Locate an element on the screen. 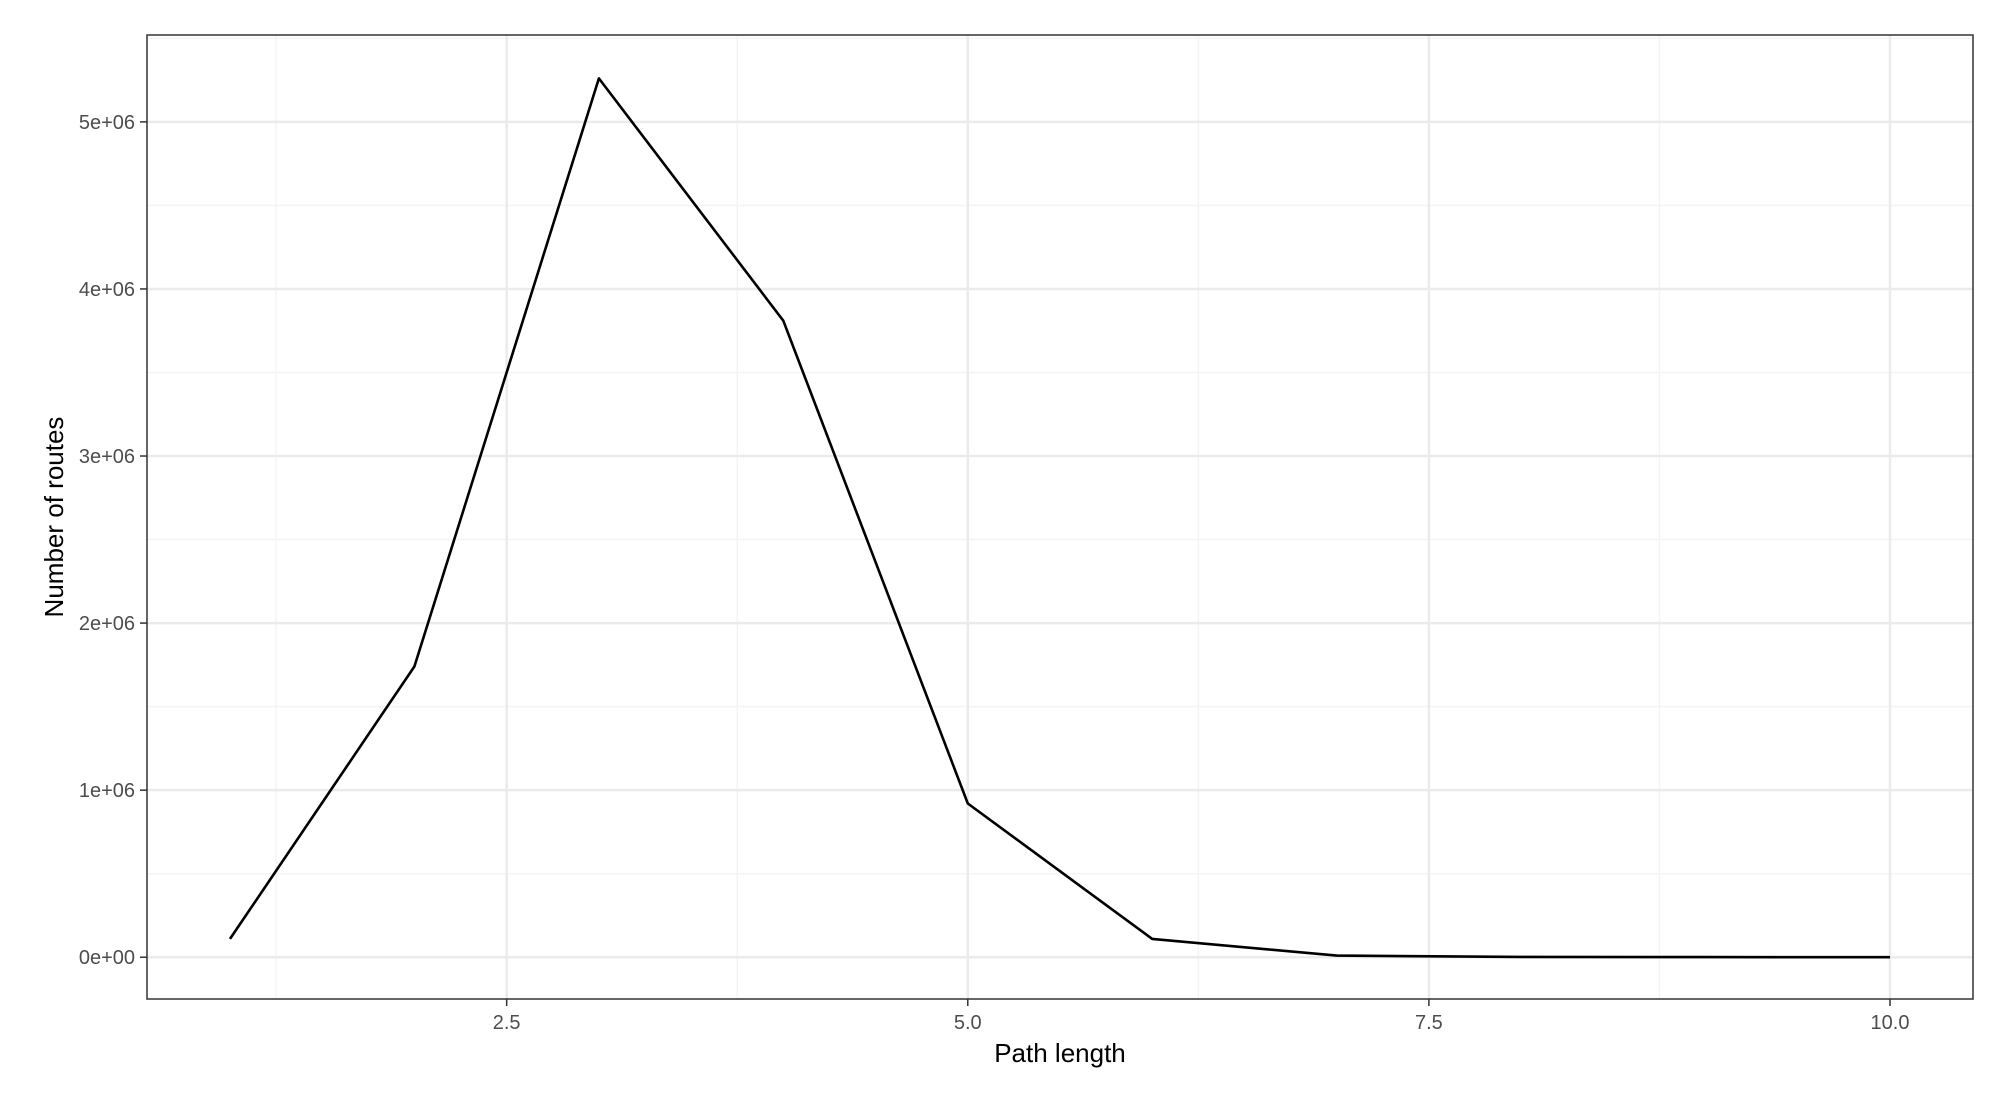  y-tick-label: 2e+06 is located at coordinates (107, 624).